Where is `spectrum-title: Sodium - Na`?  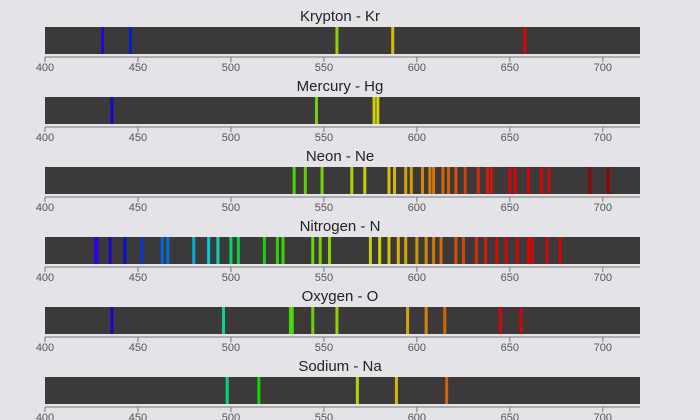
spectrum-title: Sodium - Na is located at coordinates (340, 366).